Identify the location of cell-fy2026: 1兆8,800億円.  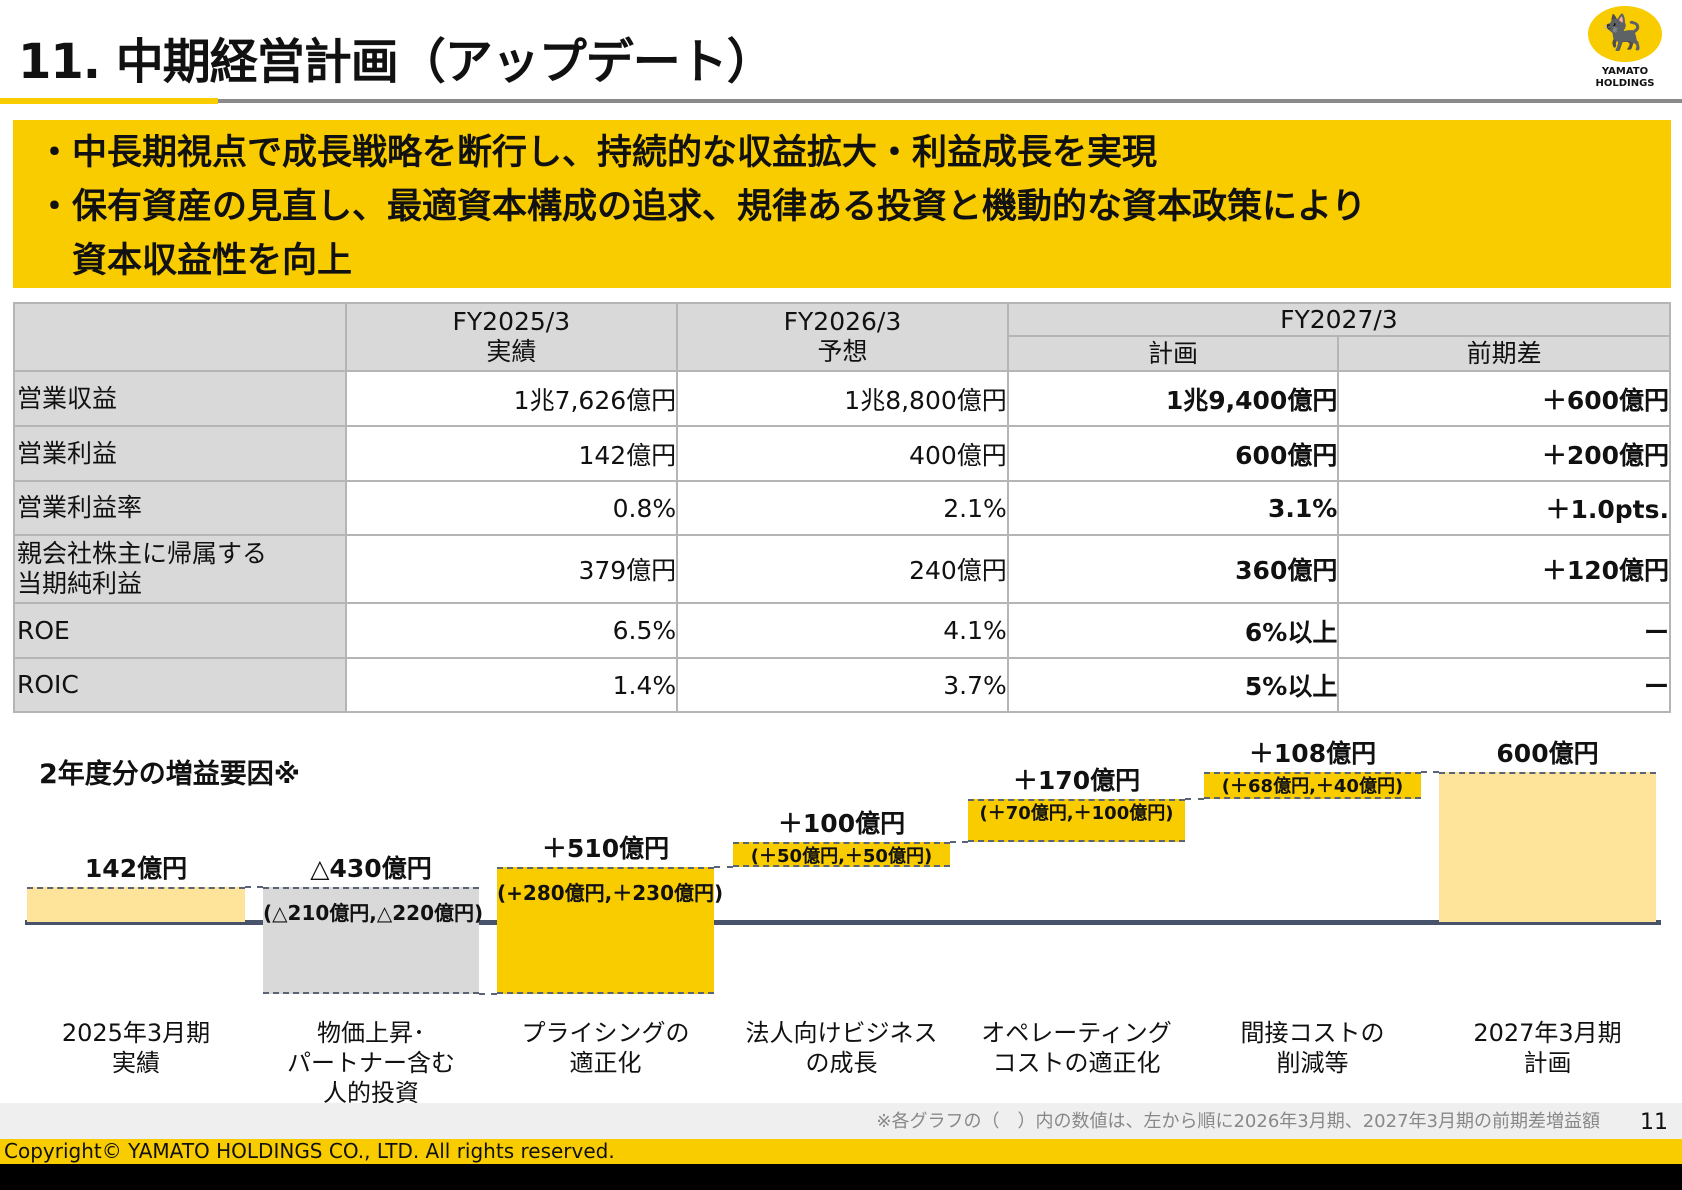
(842, 398).